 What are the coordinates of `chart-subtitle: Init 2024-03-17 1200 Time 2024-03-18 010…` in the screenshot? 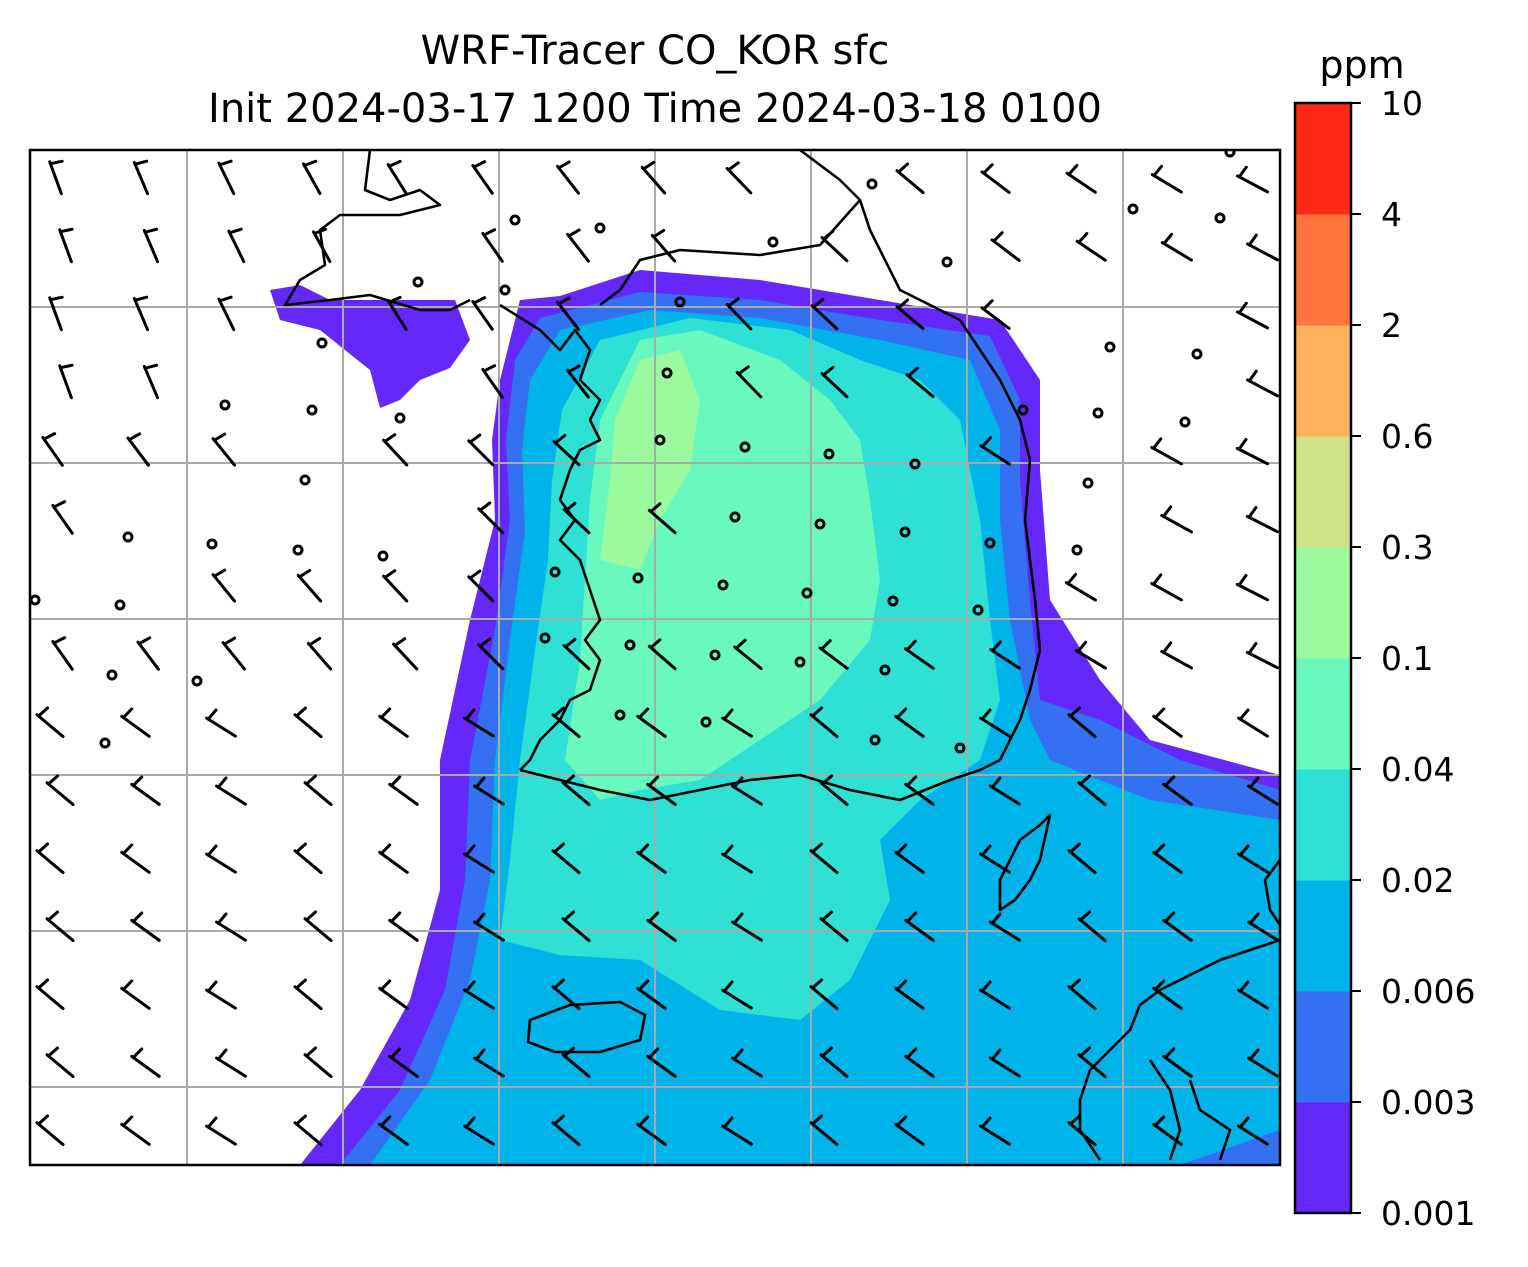 It's located at (655, 109).